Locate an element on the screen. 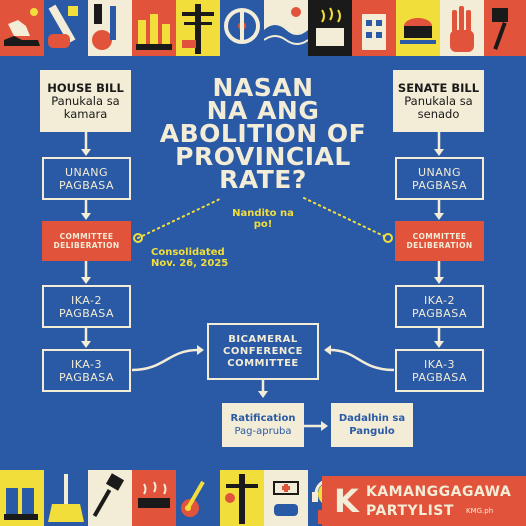  senate-step-second-reading: IKA-2 PAGBASA is located at coordinates (439, 306).